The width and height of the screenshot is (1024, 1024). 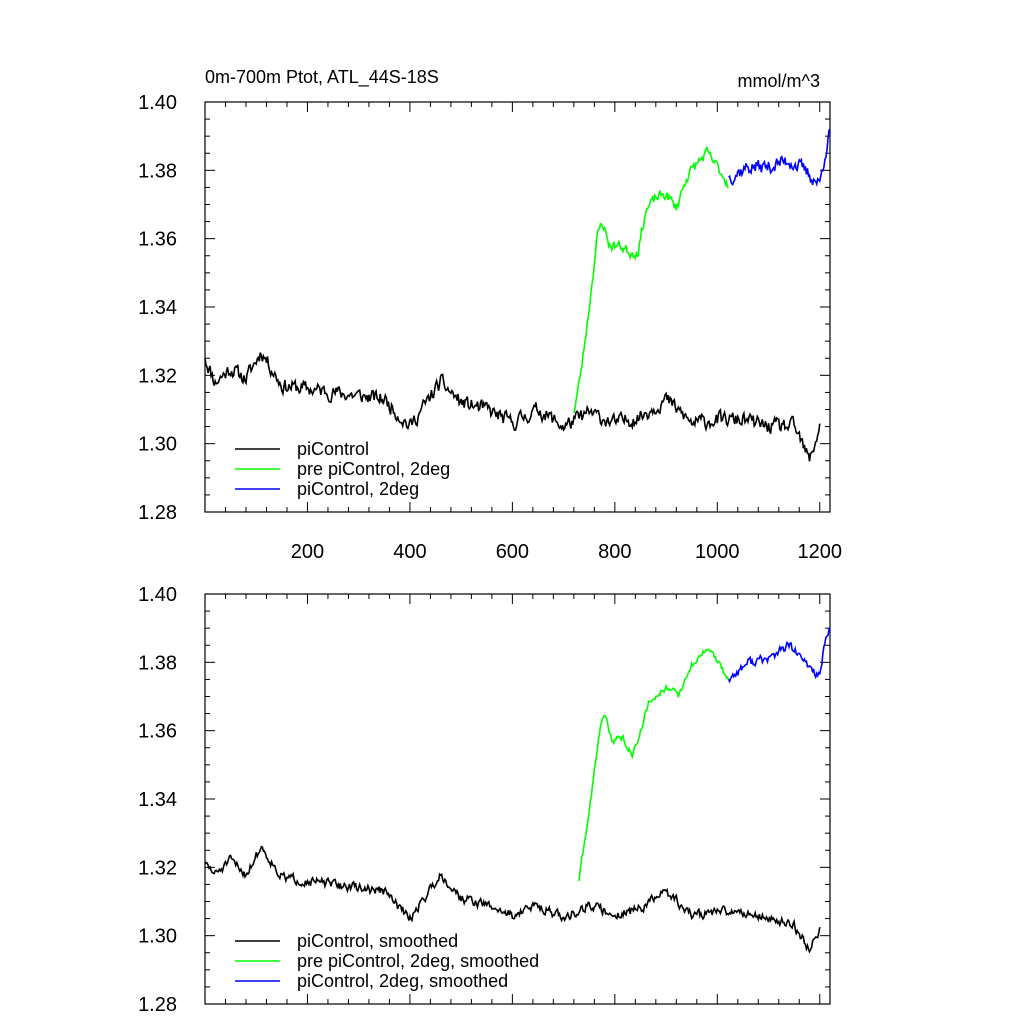 What do you see at coordinates (409, 552) in the screenshot?
I see `x-tick-label: 400` at bounding box center [409, 552].